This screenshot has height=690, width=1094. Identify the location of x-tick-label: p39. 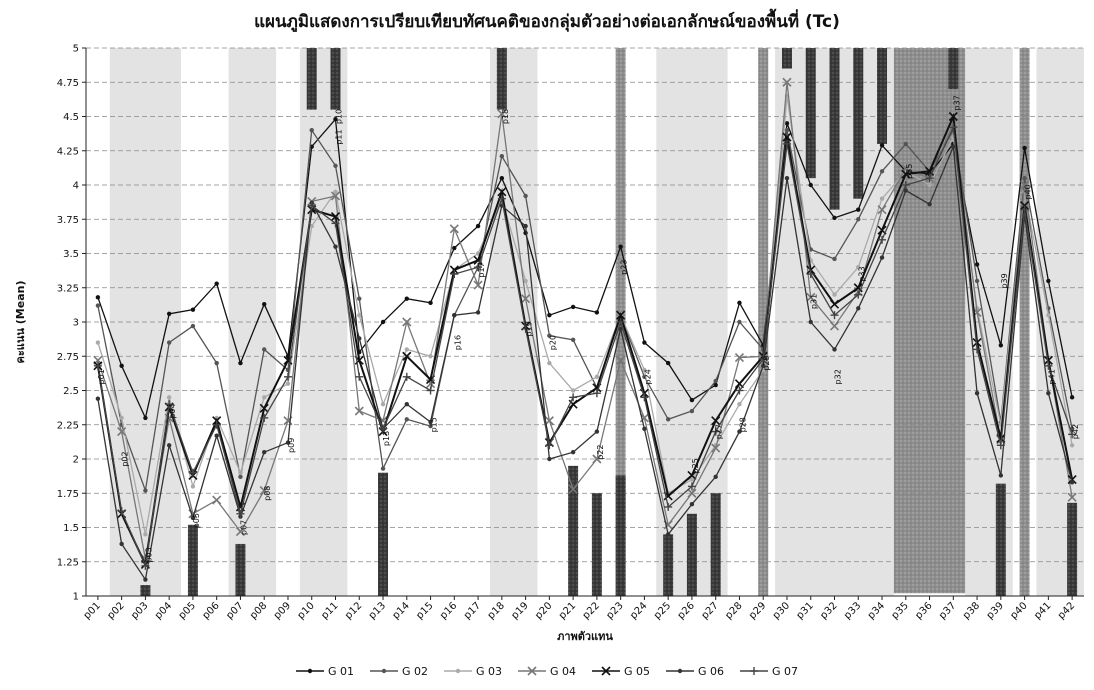
(995, 610).